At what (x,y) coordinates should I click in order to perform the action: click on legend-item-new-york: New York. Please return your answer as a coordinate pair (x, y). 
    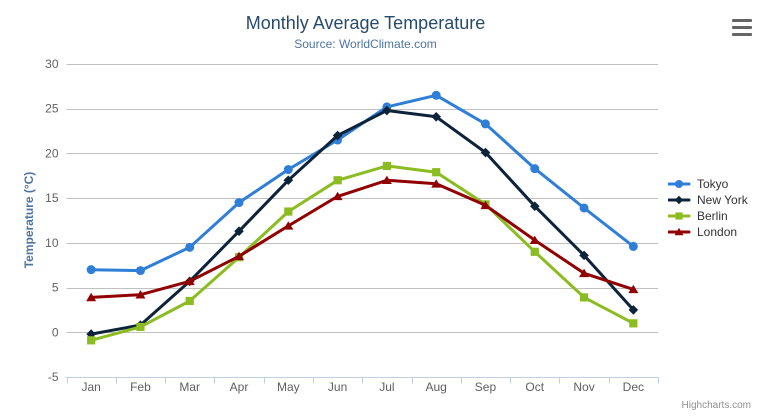
    Looking at the image, I should click on (708, 200).